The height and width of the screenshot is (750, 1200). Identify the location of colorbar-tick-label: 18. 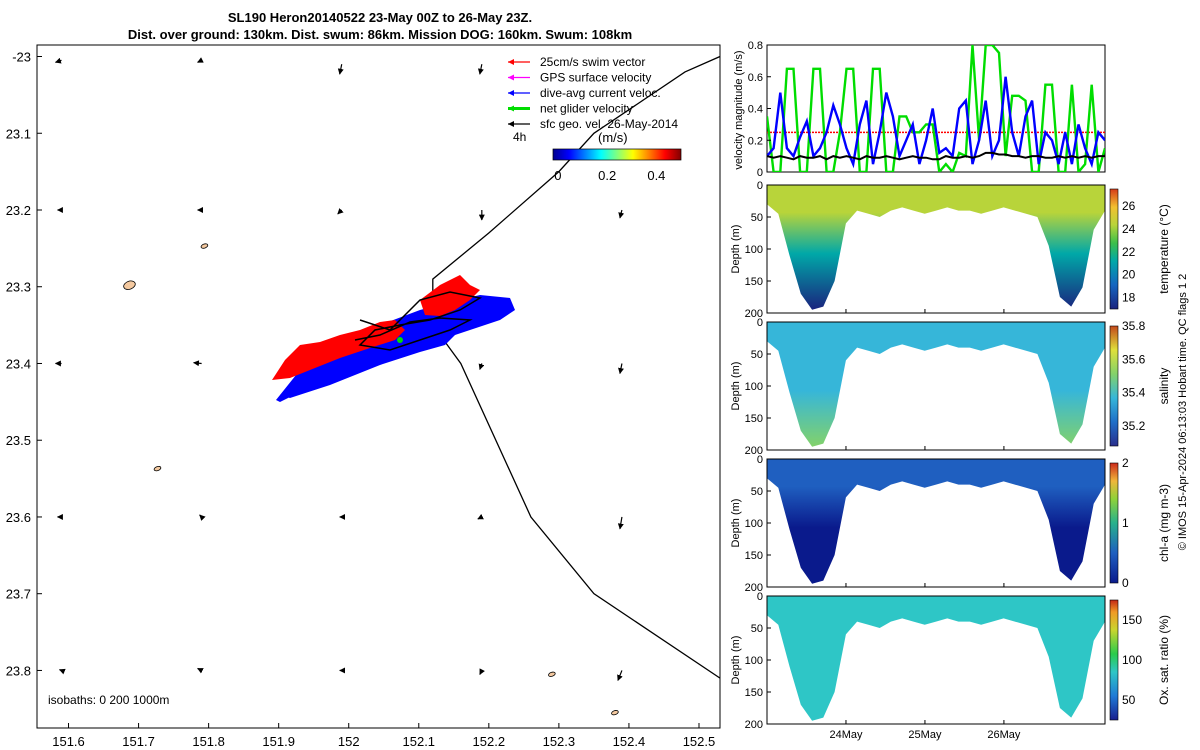
(1129, 298).